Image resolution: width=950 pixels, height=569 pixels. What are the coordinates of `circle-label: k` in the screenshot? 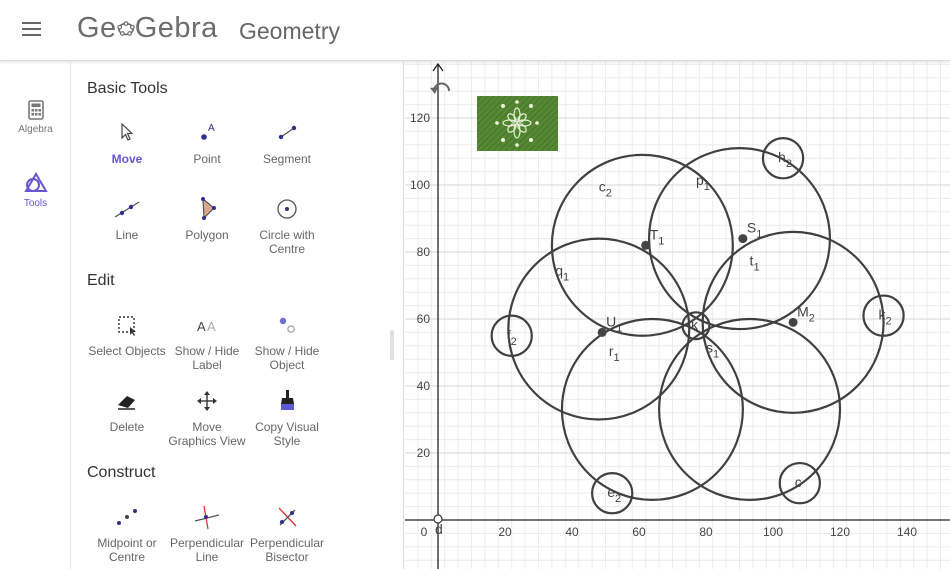 It's located at (695, 325).